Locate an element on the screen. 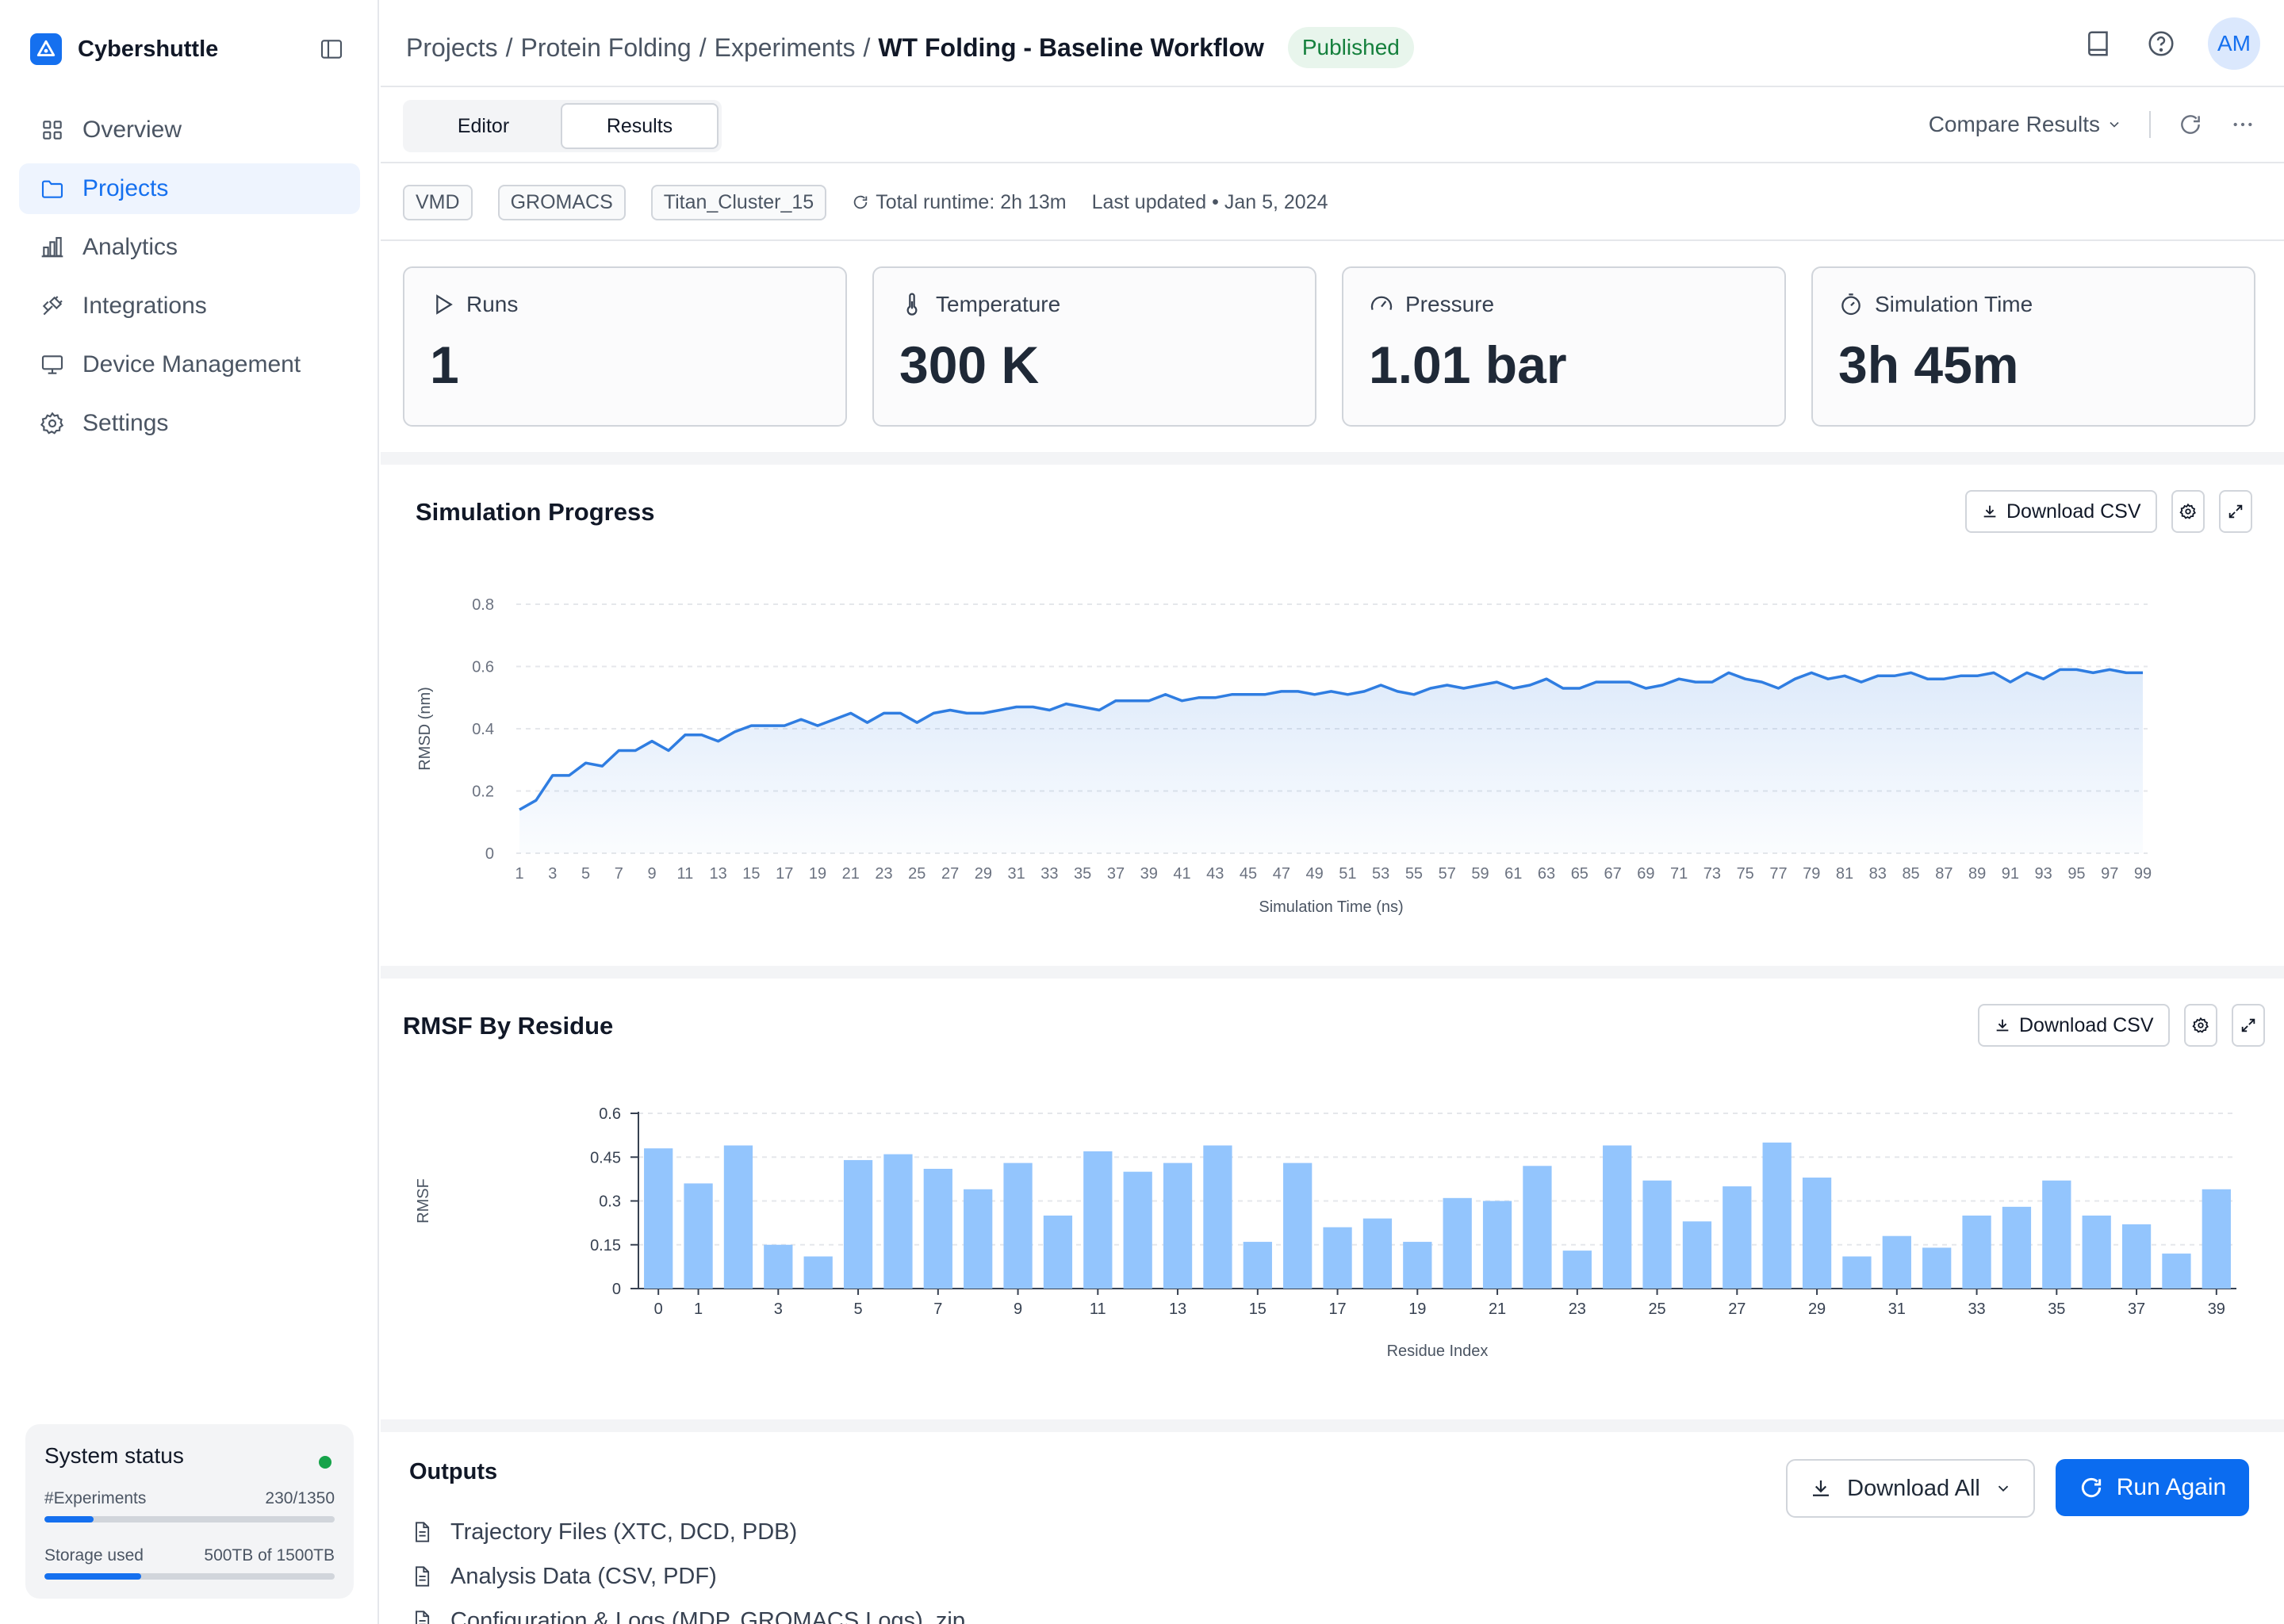 Image resolution: width=2284 pixels, height=1624 pixels. sidebar-item-settings: Settings is located at coordinates (189, 423).